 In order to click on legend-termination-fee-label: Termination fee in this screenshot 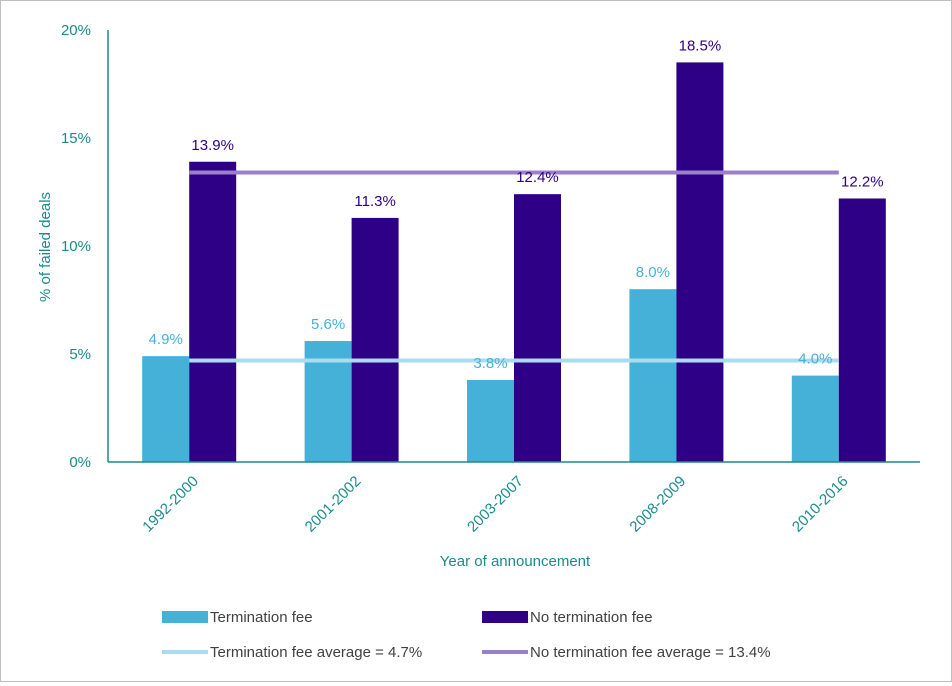, I will do `click(261, 617)`.